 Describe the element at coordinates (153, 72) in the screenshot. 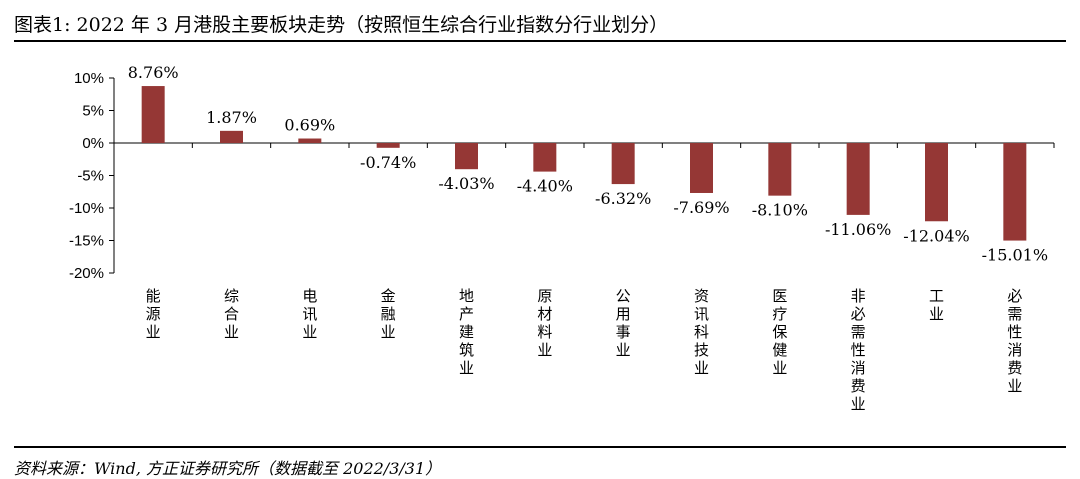

I see `data-label: 8.76%` at that location.